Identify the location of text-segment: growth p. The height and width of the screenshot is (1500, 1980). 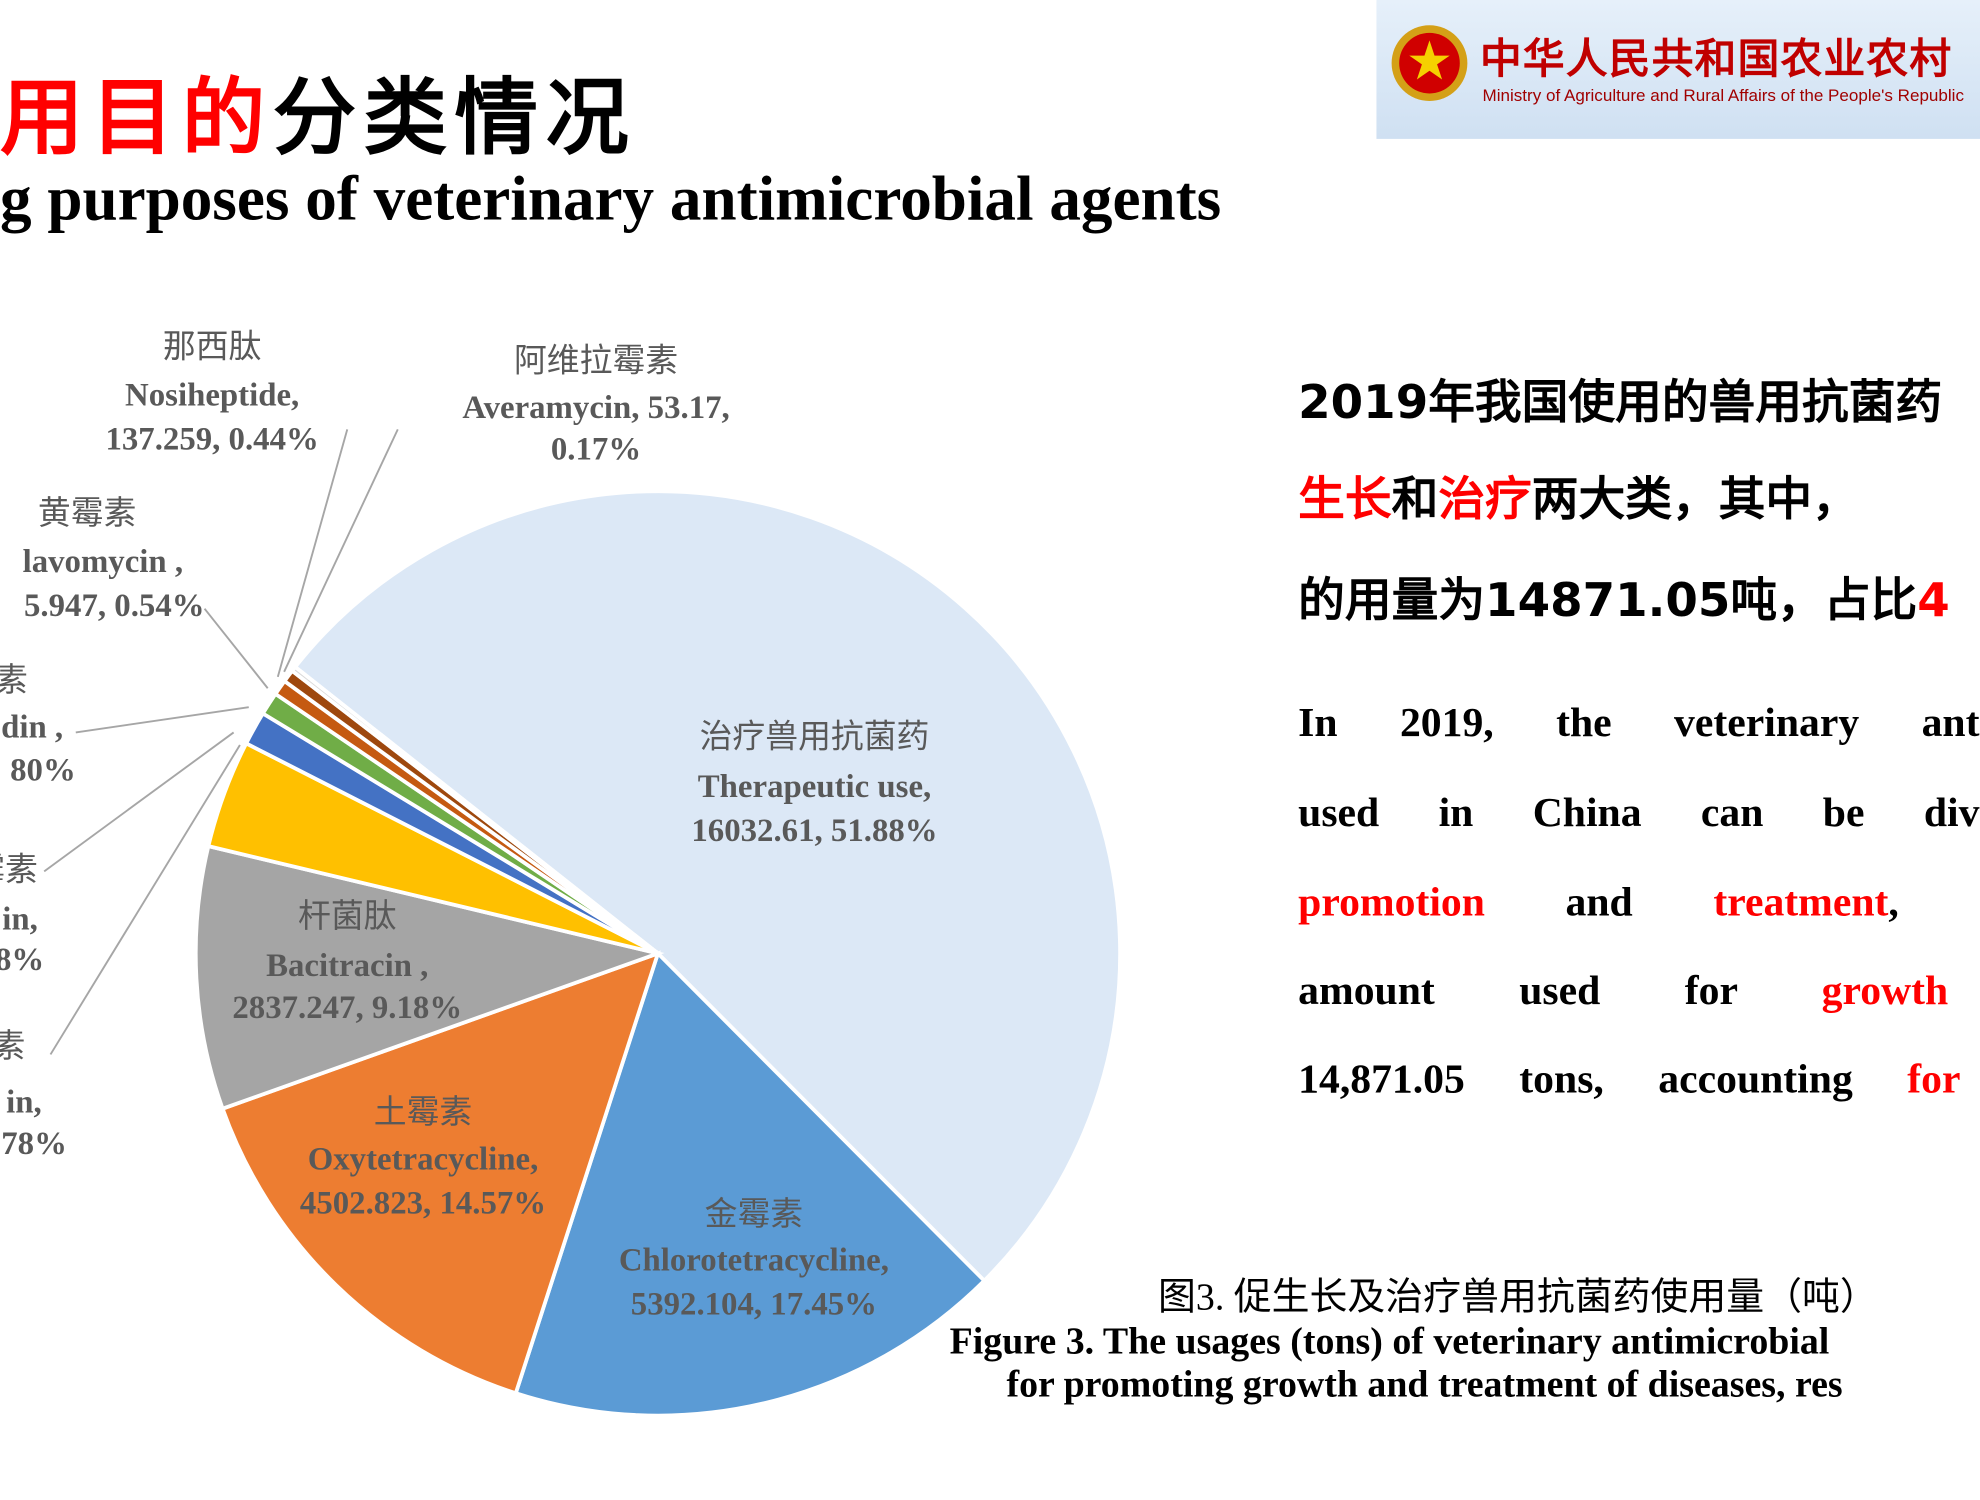
(1885, 991).